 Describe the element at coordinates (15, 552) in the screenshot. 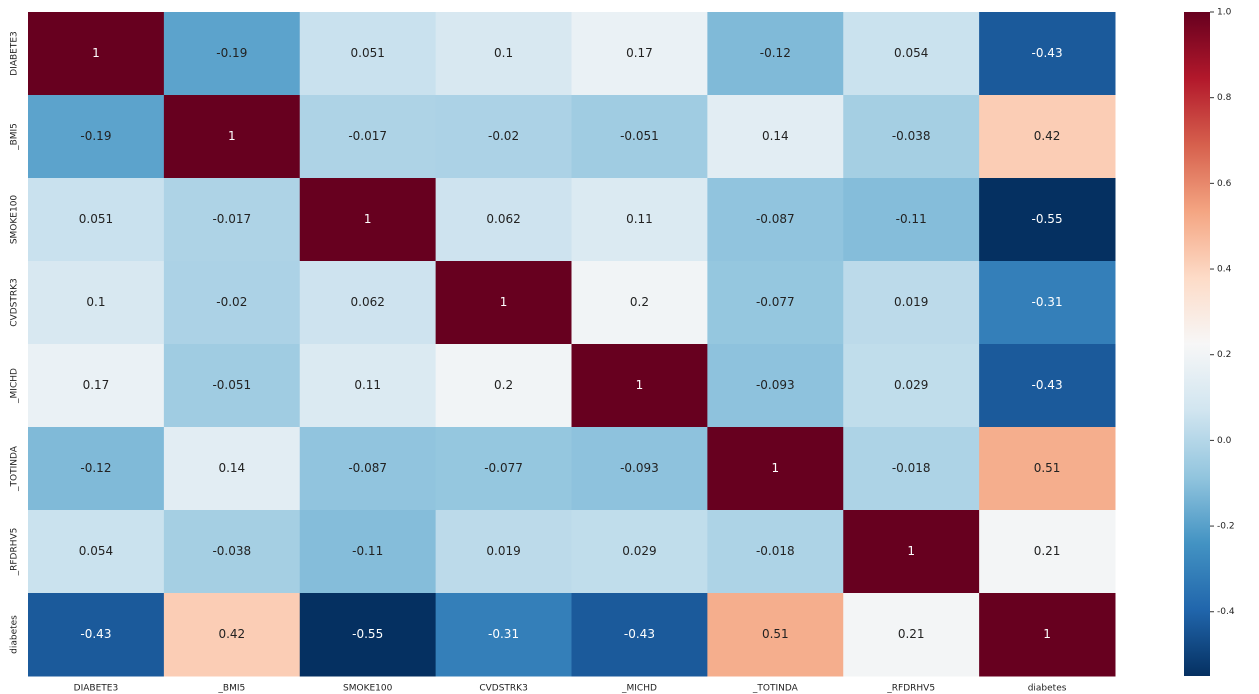

I see `y-tick-label: _RFDRHV5` at that location.